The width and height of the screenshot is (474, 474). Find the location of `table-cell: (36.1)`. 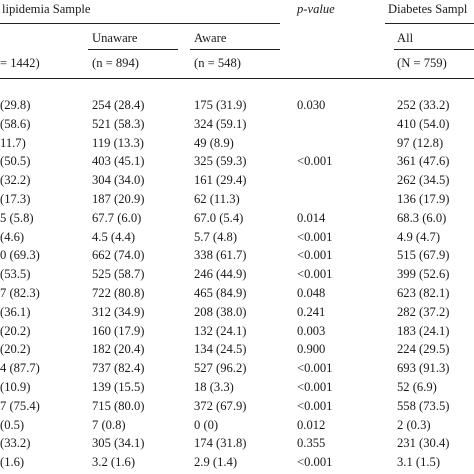

table-cell: (36.1) is located at coordinates (15, 311).